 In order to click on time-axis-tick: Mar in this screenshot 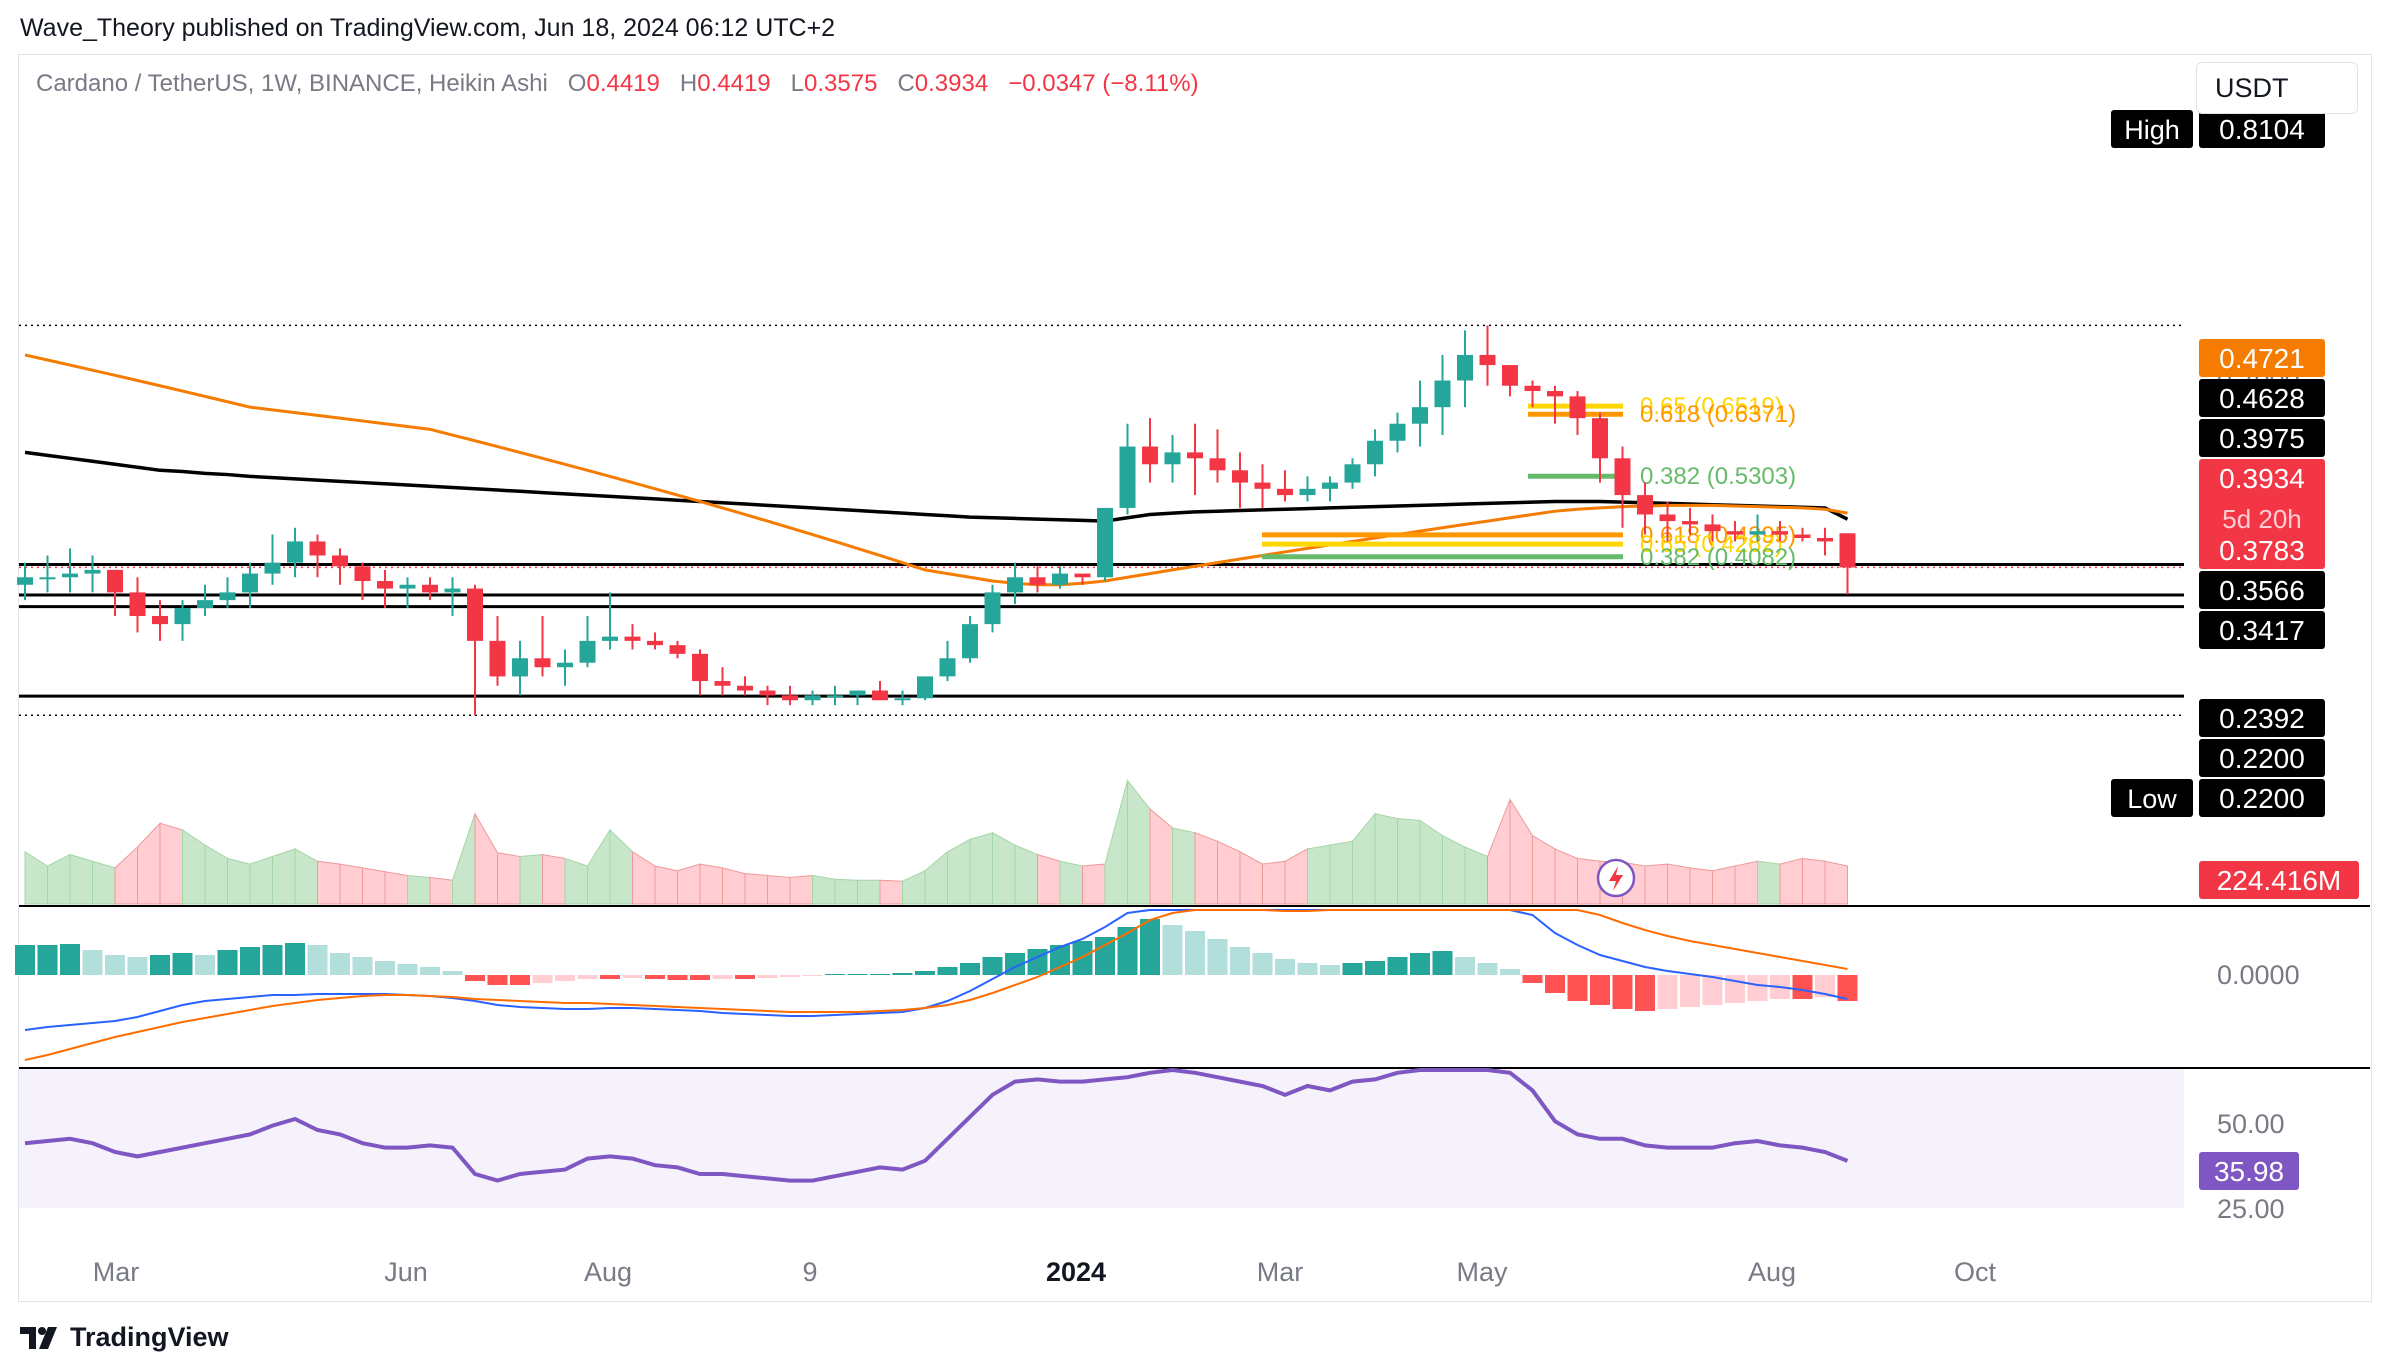, I will do `click(116, 1272)`.